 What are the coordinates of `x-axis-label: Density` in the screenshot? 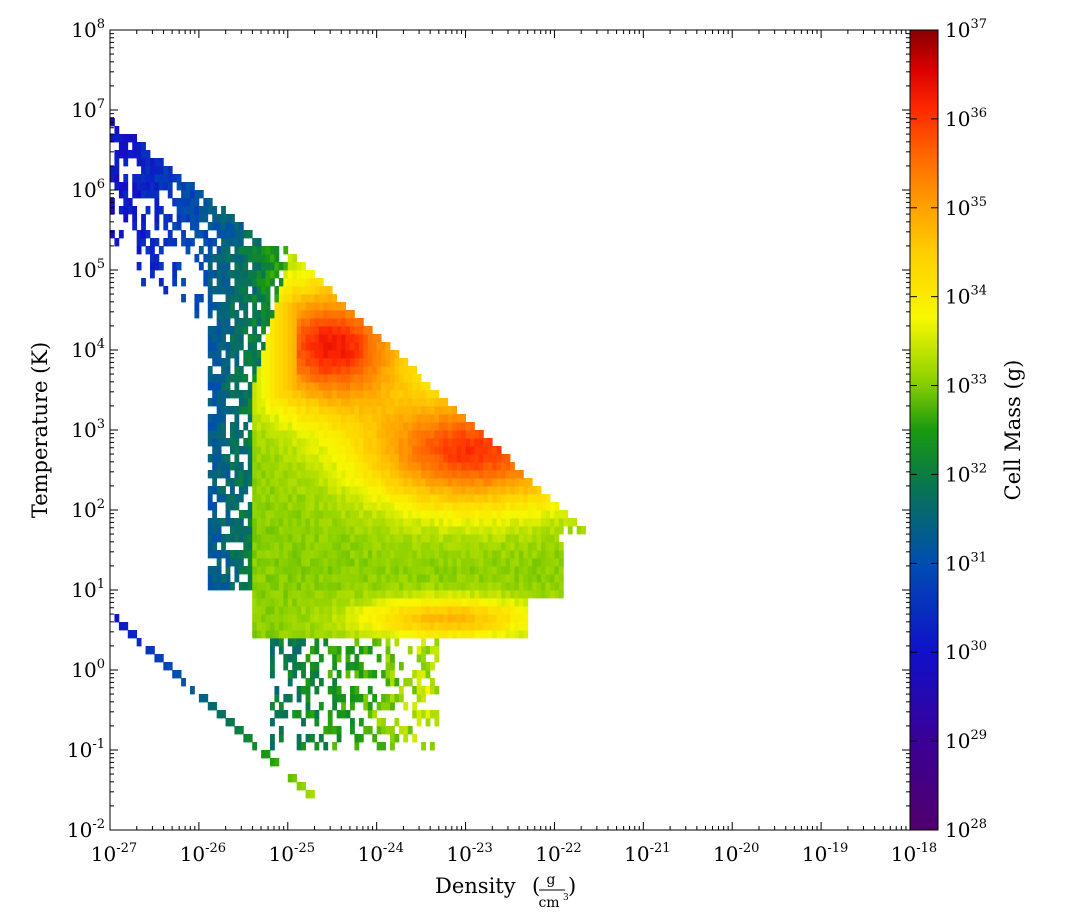 It's located at (475, 886).